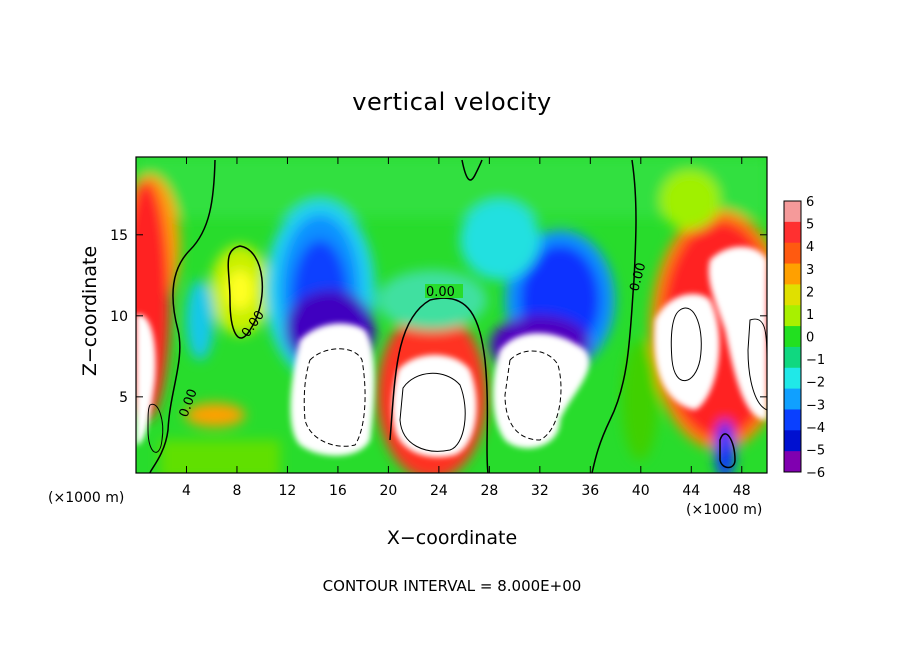  Describe the element at coordinates (590, 491) in the screenshot. I see `x-tick-label: 36` at that location.